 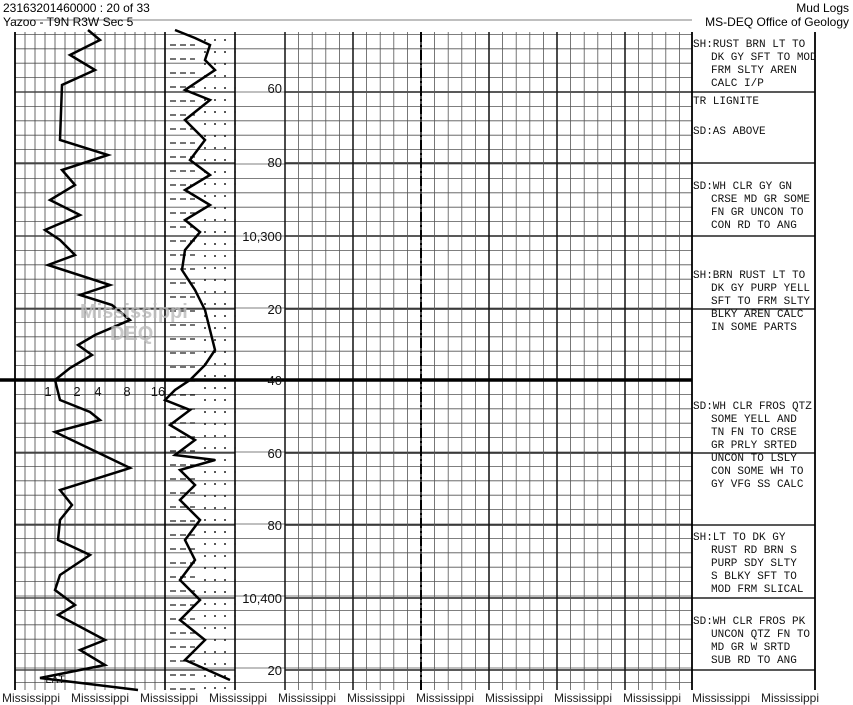 I want to click on lithology-description: PURP SDY SLTY, so click(x=754, y=564).